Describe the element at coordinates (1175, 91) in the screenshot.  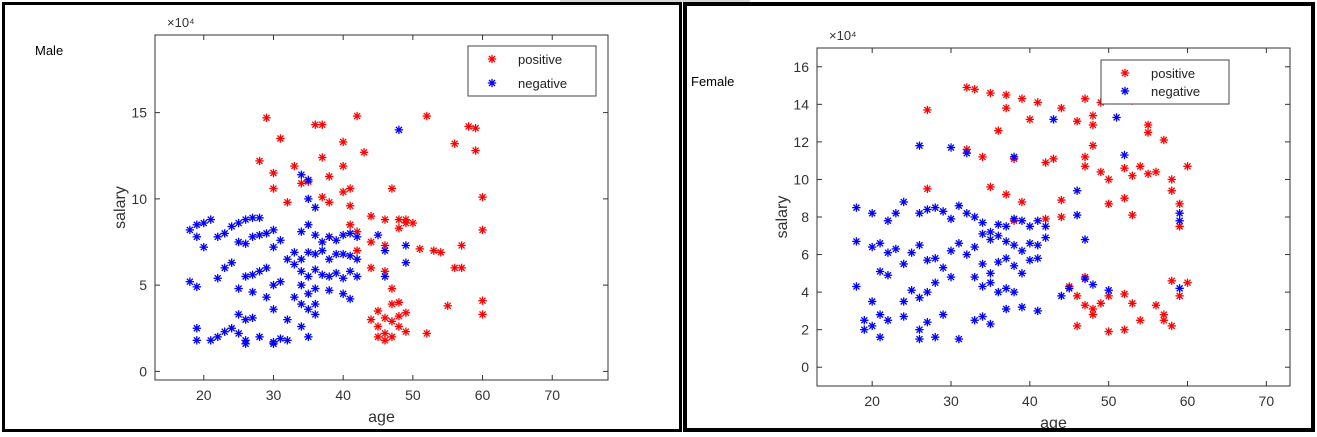
I see `legend-label-negative: negative` at that location.